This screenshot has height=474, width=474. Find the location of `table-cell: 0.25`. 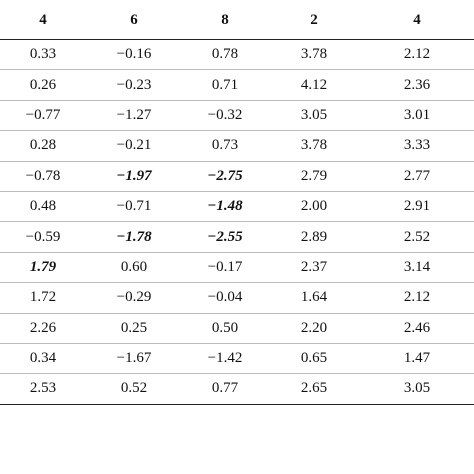

table-cell: 0.25 is located at coordinates (134, 328).